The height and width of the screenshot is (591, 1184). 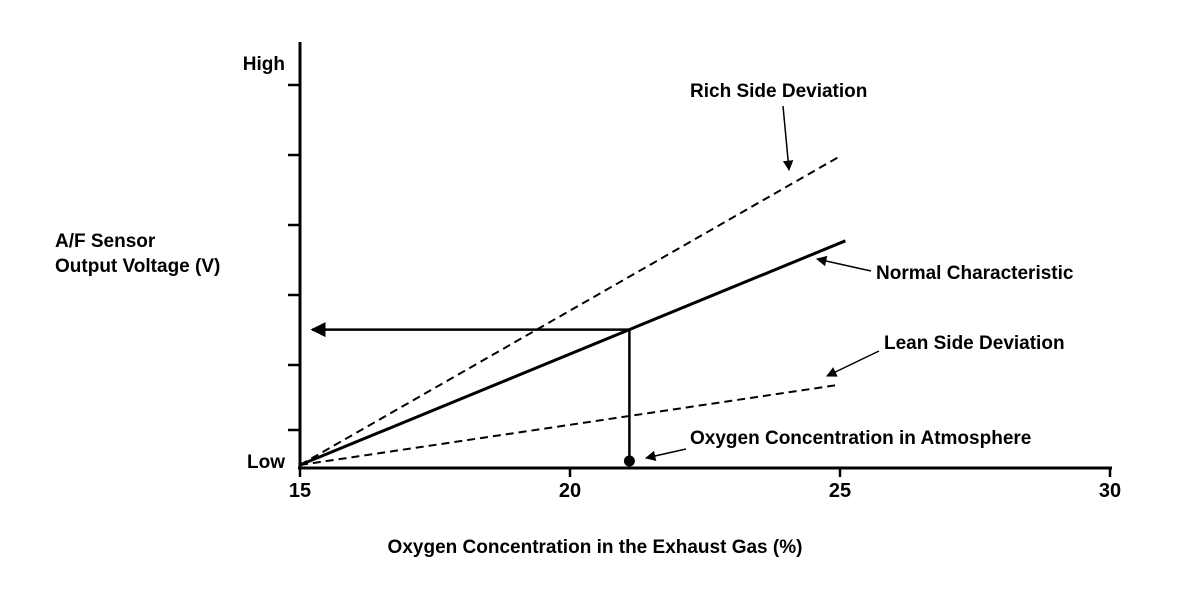 I want to click on normal-characteristic-leader-arrow, so click(x=843, y=263).